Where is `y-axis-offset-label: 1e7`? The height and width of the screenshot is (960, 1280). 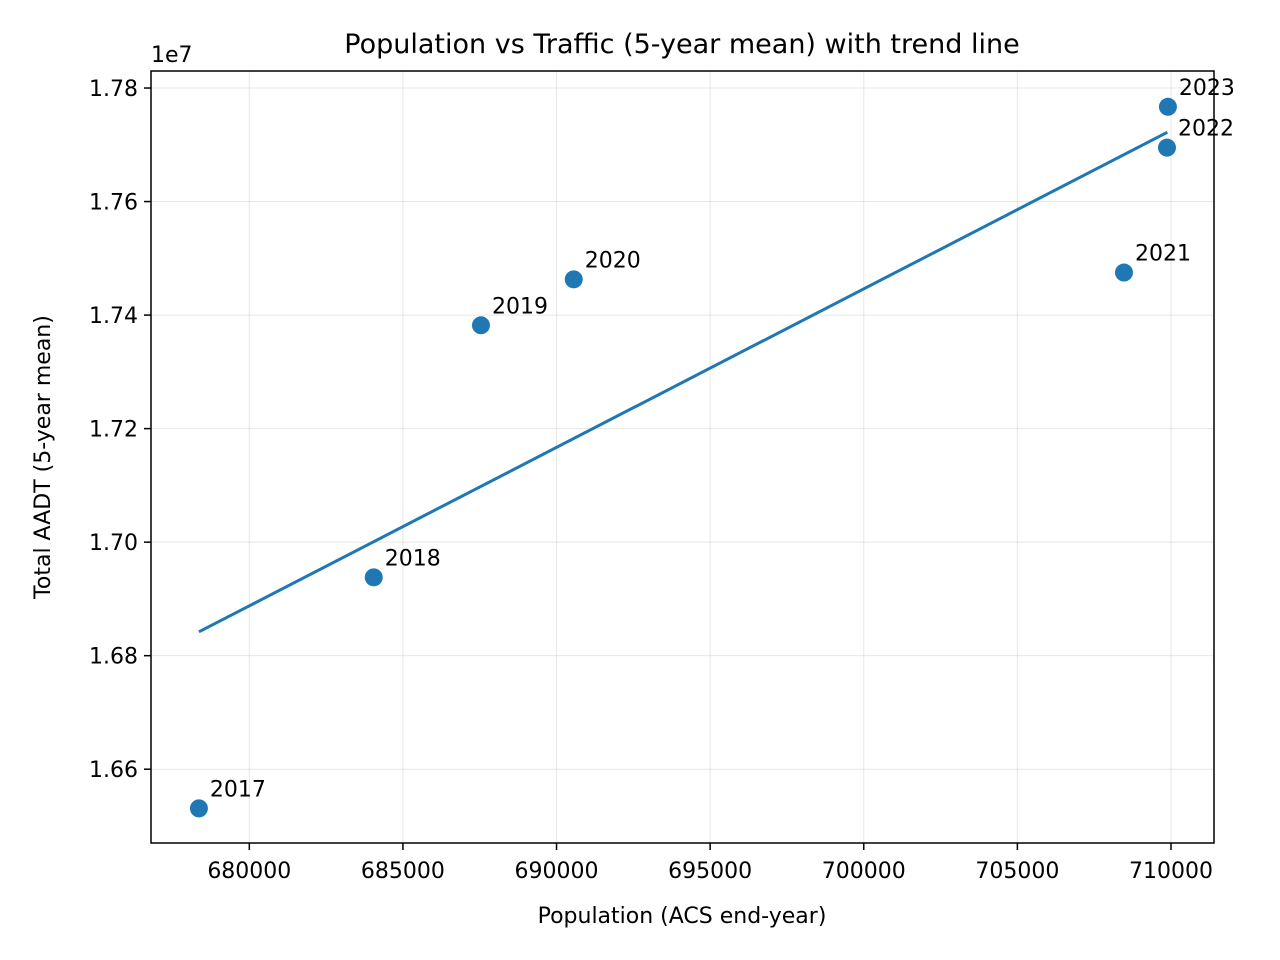
y-axis-offset-label: 1e7 is located at coordinates (172, 55).